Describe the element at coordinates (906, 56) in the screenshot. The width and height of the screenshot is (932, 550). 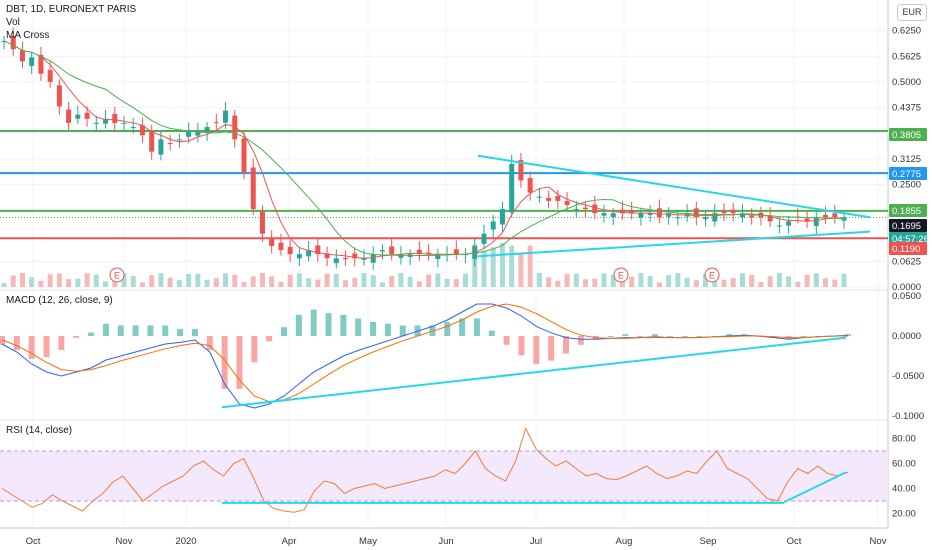
I see `price-tick-label: 0.5625` at that location.